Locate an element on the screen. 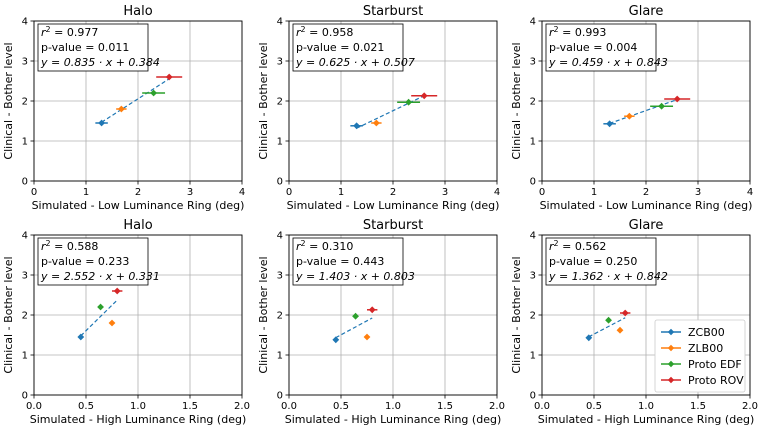  r-squared-value: = 0.977 is located at coordinates (75, 32).